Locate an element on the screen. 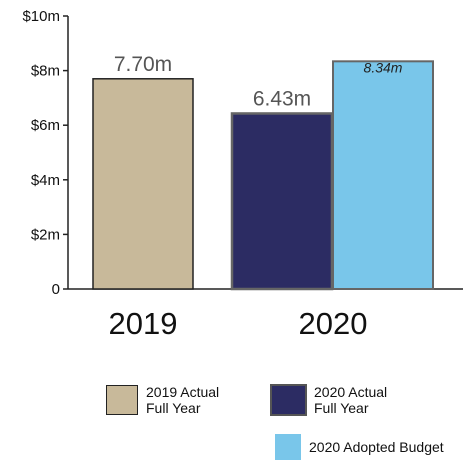 The height and width of the screenshot is (461, 473). x-category-label-0: 2019 is located at coordinates (143, 323).